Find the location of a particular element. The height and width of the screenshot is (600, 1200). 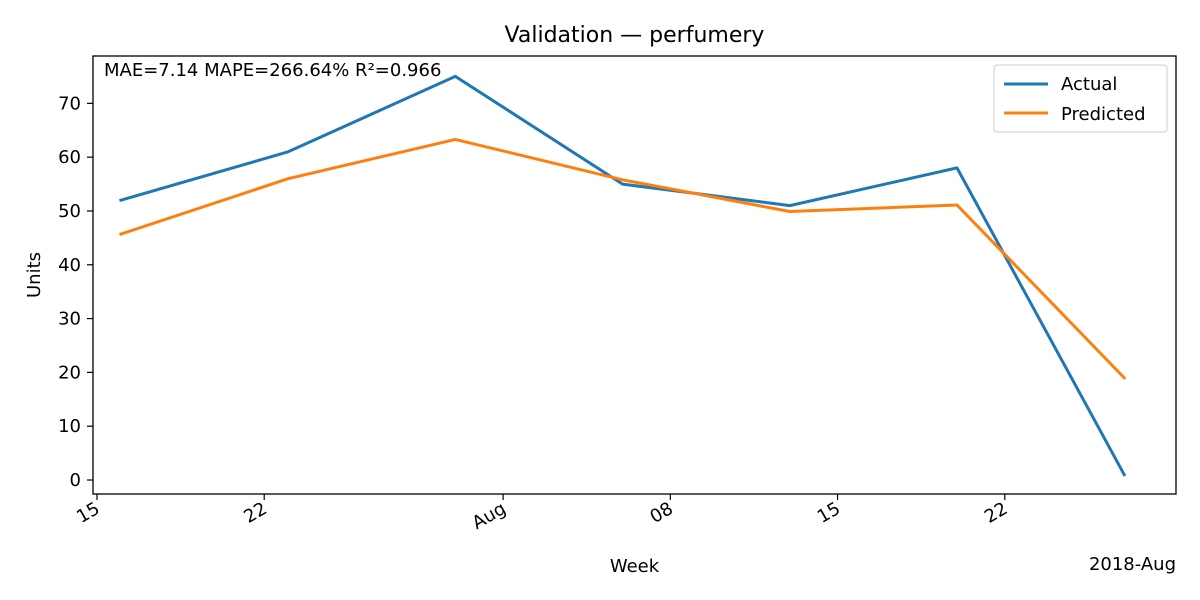

x-tick-label: 08 is located at coordinates (661, 513).